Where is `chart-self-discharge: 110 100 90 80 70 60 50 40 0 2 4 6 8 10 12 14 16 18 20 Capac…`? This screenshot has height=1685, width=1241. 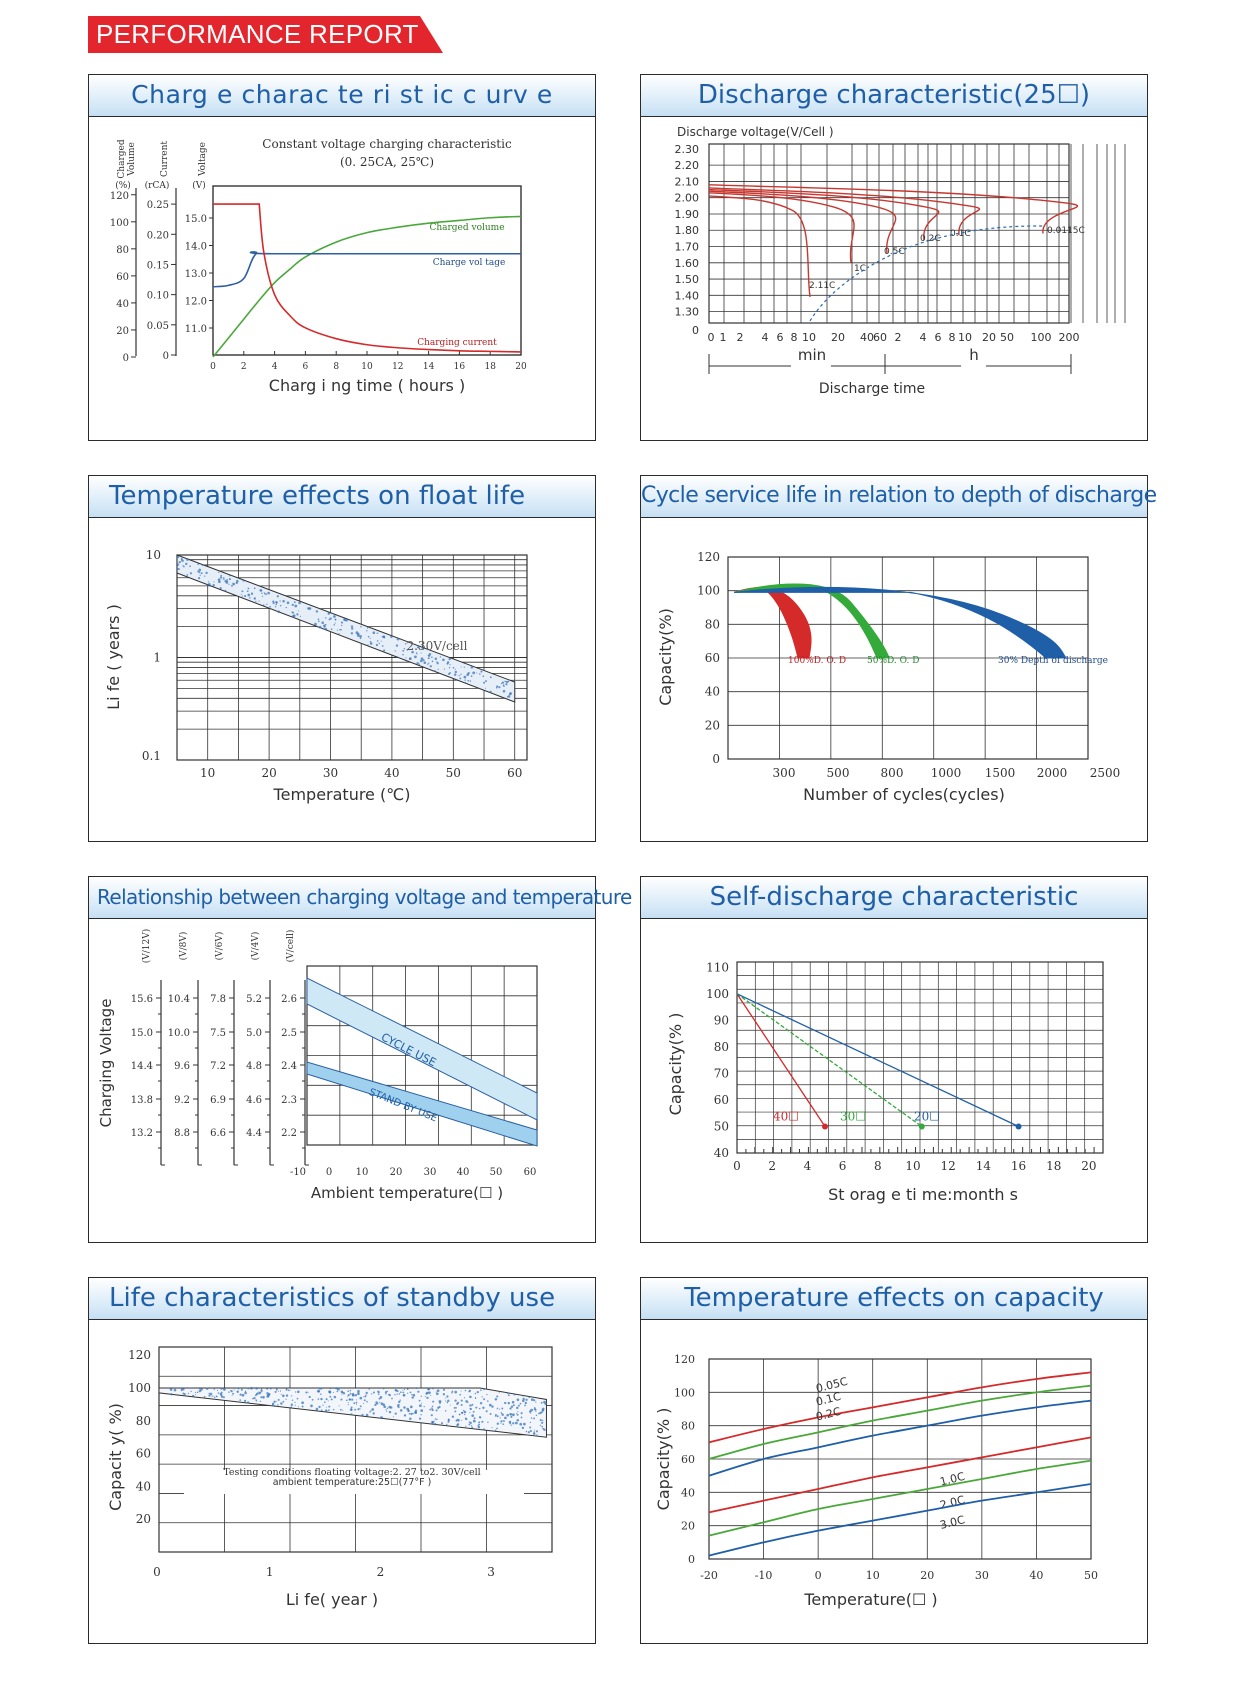
chart-self-discharge: 110 100 90 80 70 60 50 40 0 2 4 6 8 10 12 14 16 18 20 Capac… is located at coordinates (885, 1082).